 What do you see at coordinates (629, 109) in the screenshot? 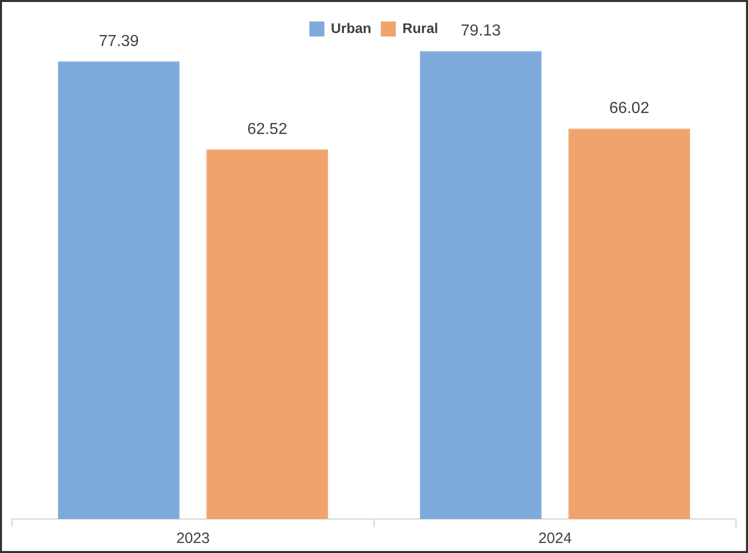
I see `data-label: 66.02` at bounding box center [629, 109].